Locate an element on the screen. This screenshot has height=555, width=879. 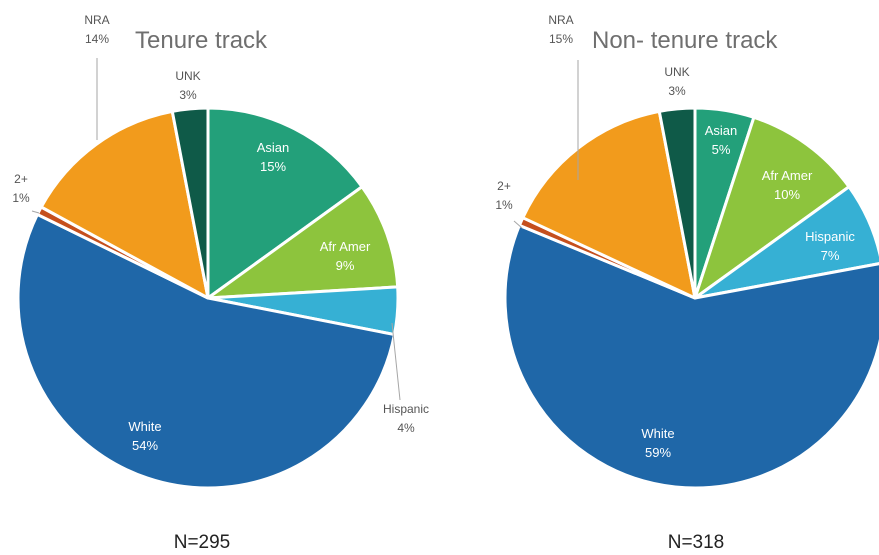
slice-percent-asian: 5% is located at coordinates (721, 149).